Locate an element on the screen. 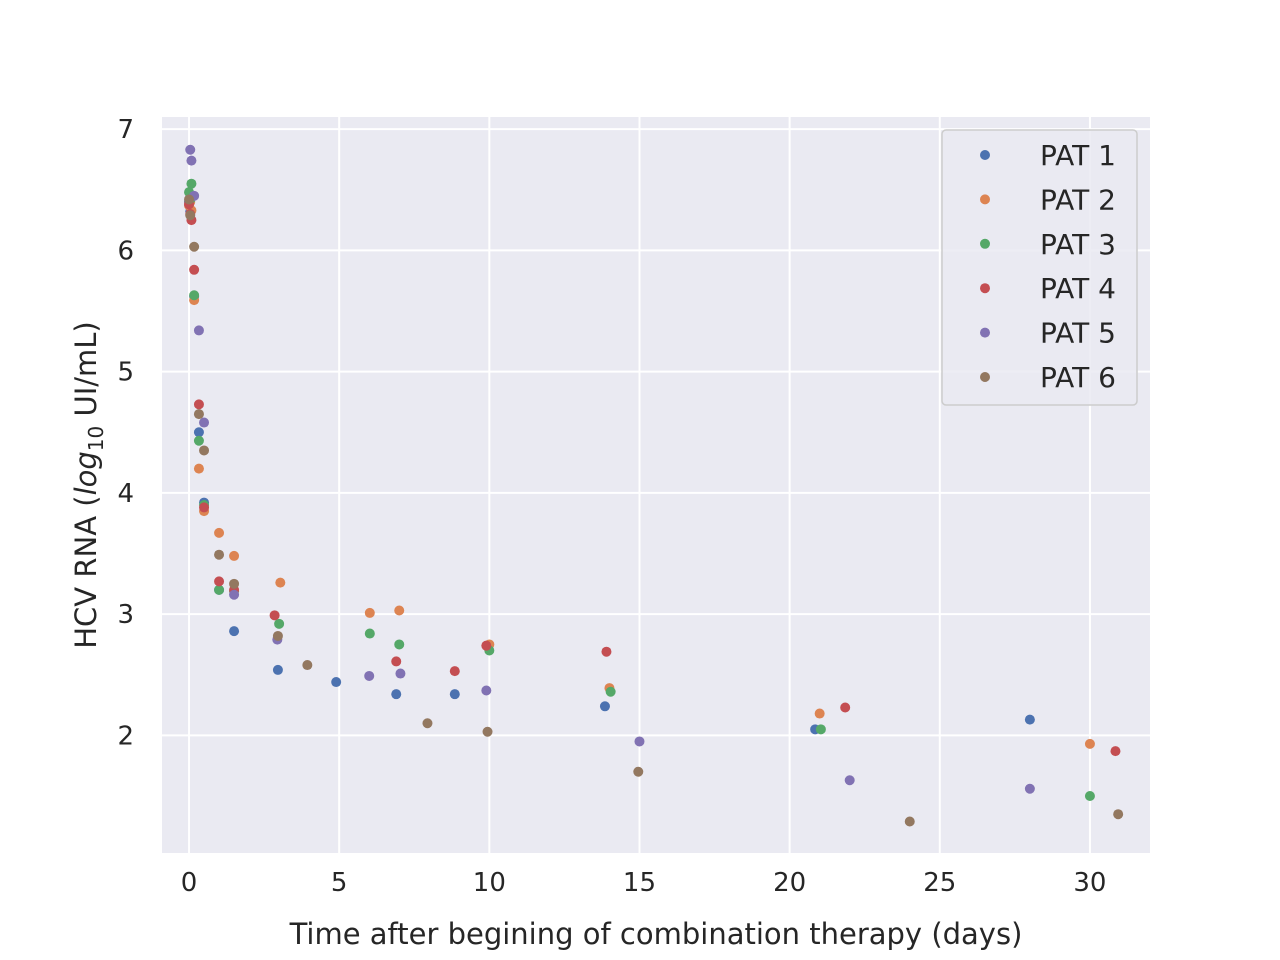 Image resolution: width=1280 pixels, height=960 pixels. legend-label: PAT 1 is located at coordinates (1078, 155).